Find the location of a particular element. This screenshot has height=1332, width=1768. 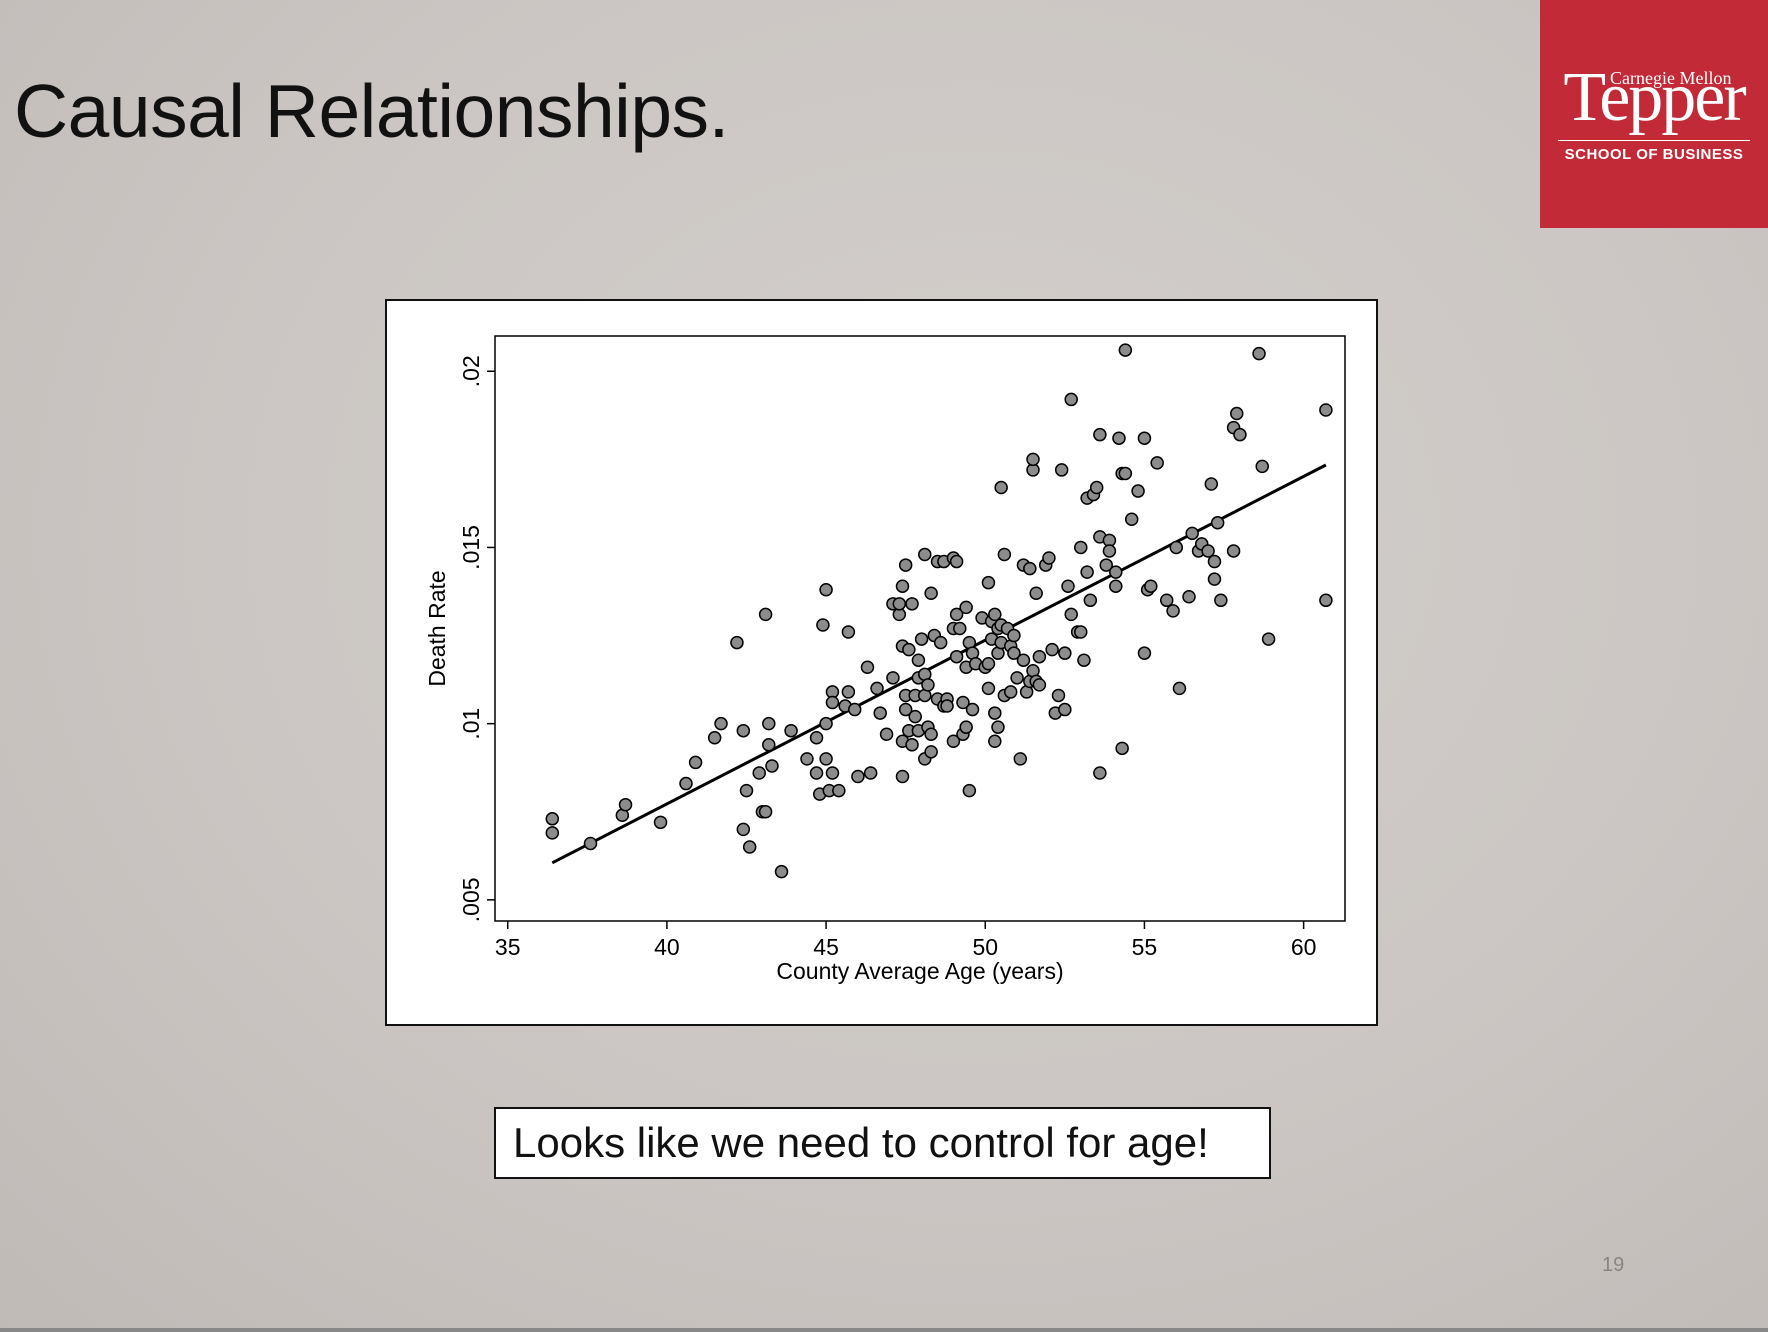

x-tick-label: 45 is located at coordinates (826, 947).